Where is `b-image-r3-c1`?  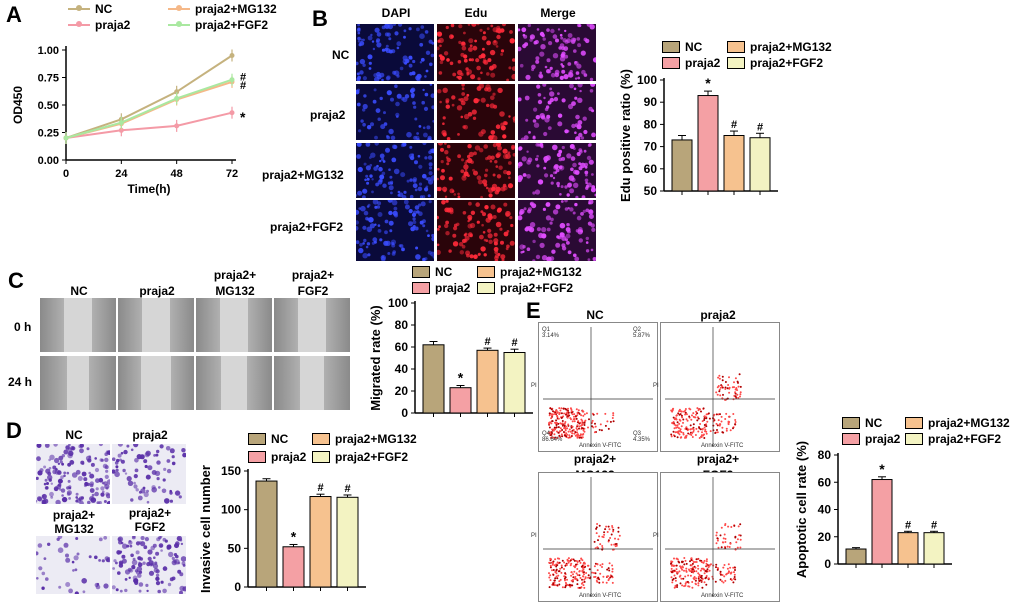
b-image-r3-c1 is located at coordinates (476, 230).